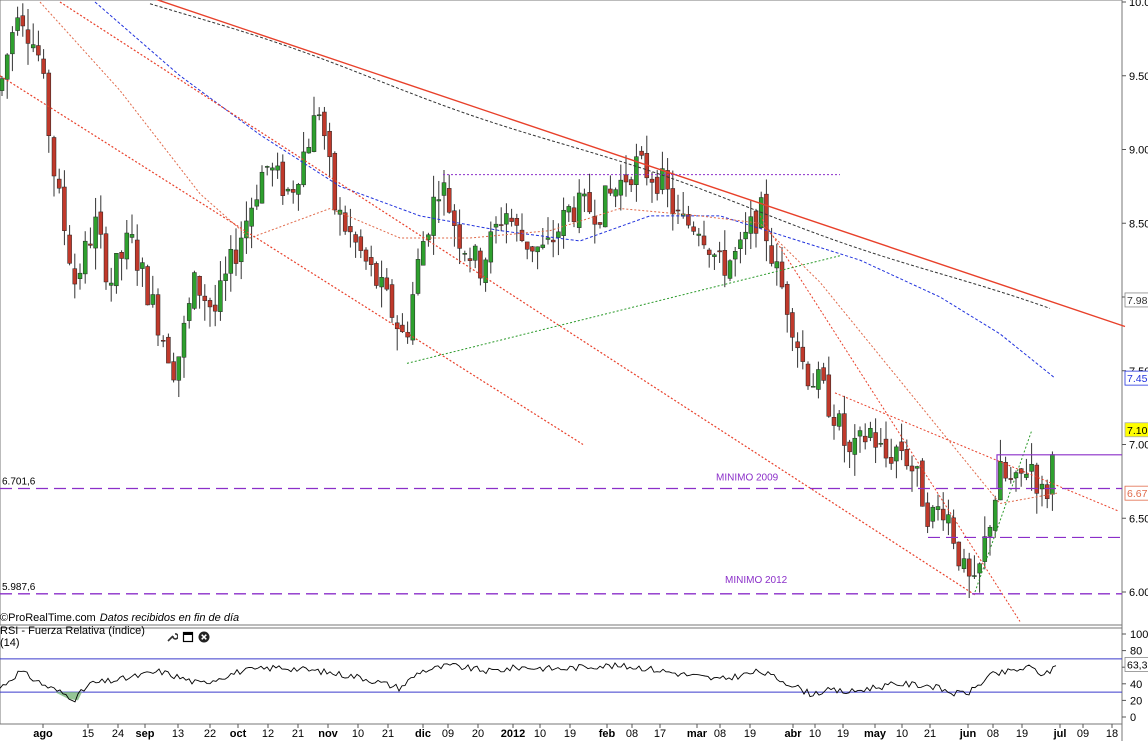 This screenshot has width=1148, height=746. Describe the element at coordinates (1003, 511) in the screenshot. I see `rising-trendline-short` at that location.